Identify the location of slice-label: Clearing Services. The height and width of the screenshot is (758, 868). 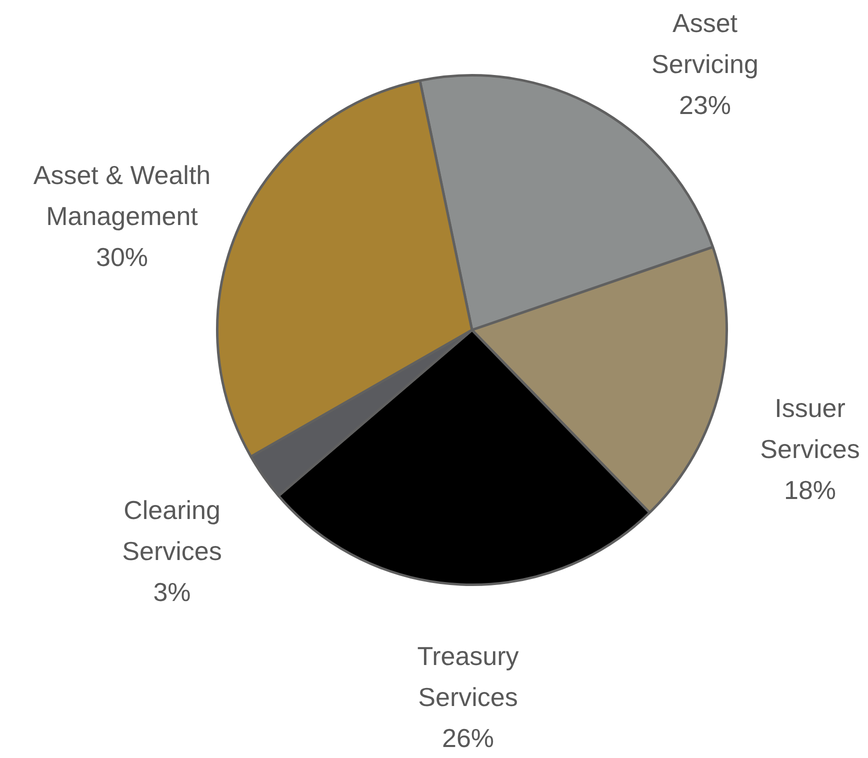
(172, 530).